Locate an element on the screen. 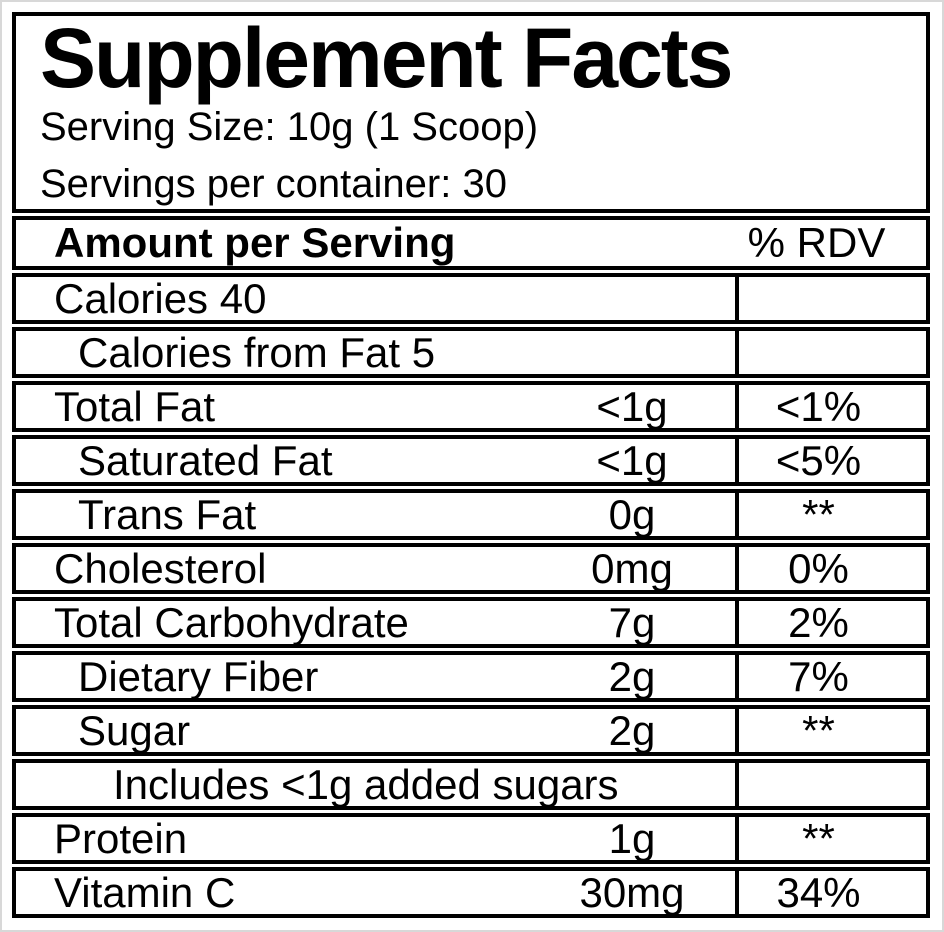 The width and height of the screenshot is (944, 932). nutrient-cell: Total Carbohydrate 7g is located at coordinates (375, 622).